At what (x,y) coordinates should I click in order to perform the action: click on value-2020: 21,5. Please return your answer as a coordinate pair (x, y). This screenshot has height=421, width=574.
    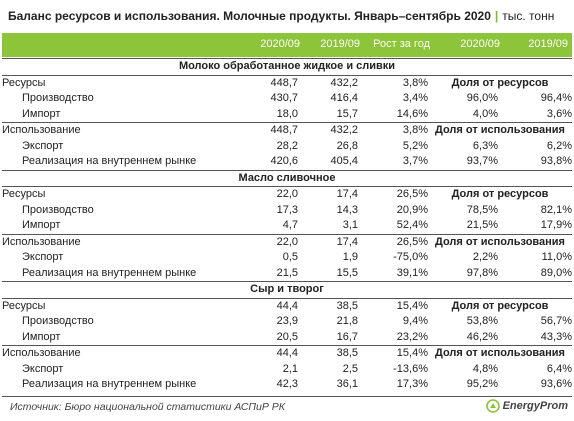
    Looking at the image, I should click on (287, 272).